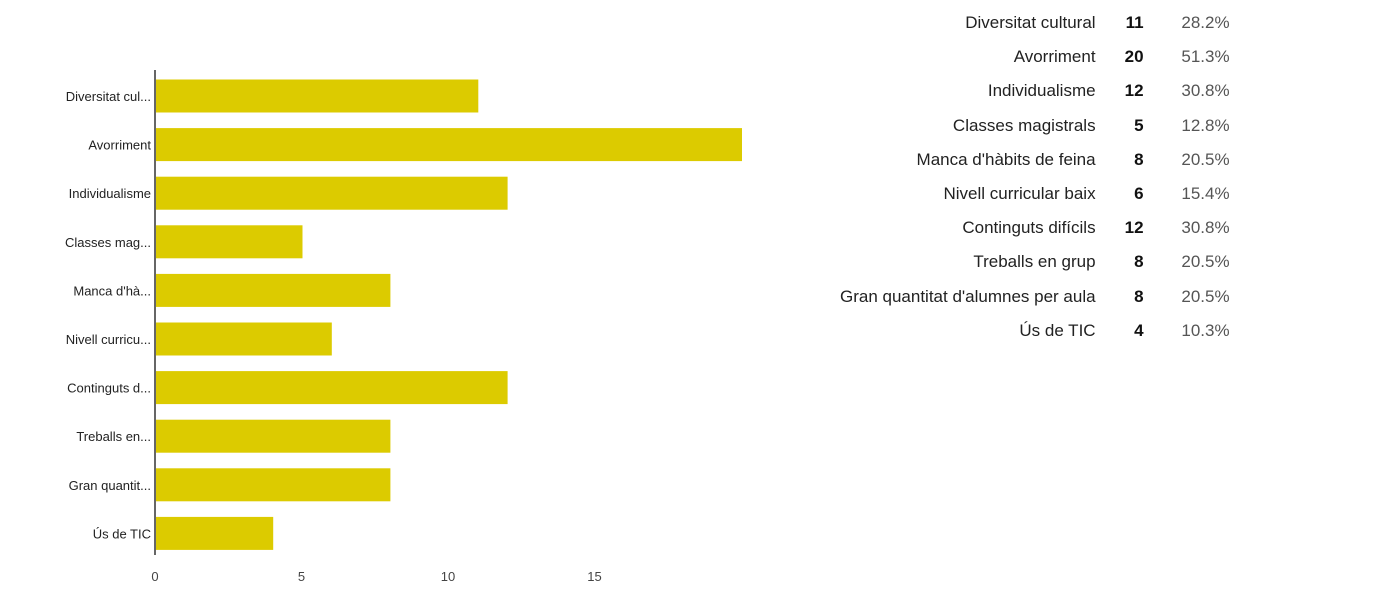 This screenshot has height=589, width=1374. What do you see at coordinates (1030, 22) in the screenshot?
I see `summary-label: Diversitat cultural` at bounding box center [1030, 22].